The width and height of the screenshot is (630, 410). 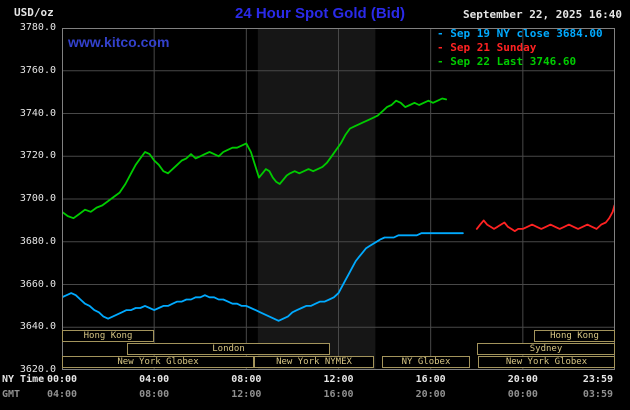 I want to click on x-tick-label: 23:59, so click(x=597, y=379).